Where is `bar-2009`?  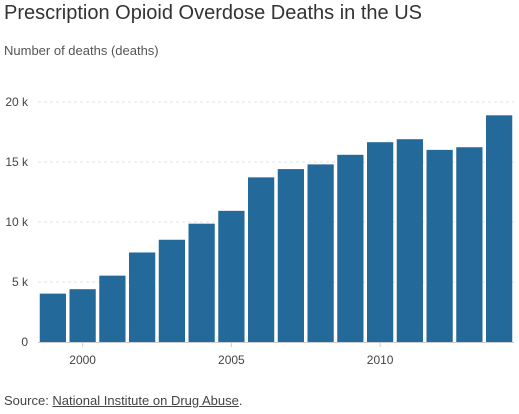 bar-2009 is located at coordinates (350, 248).